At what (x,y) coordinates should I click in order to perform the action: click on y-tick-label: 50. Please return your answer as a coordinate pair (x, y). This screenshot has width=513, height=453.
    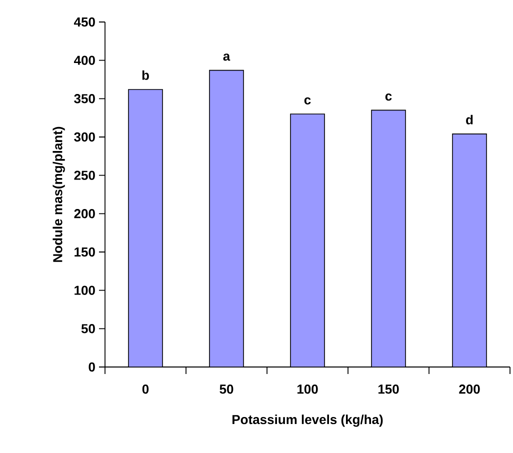
    Looking at the image, I should click on (88, 329).